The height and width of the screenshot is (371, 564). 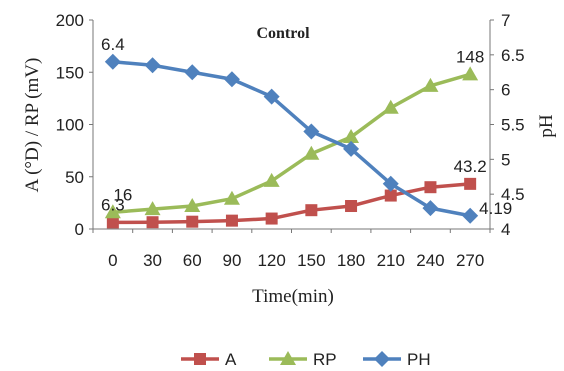 I want to click on data-label: 148, so click(x=470, y=56).